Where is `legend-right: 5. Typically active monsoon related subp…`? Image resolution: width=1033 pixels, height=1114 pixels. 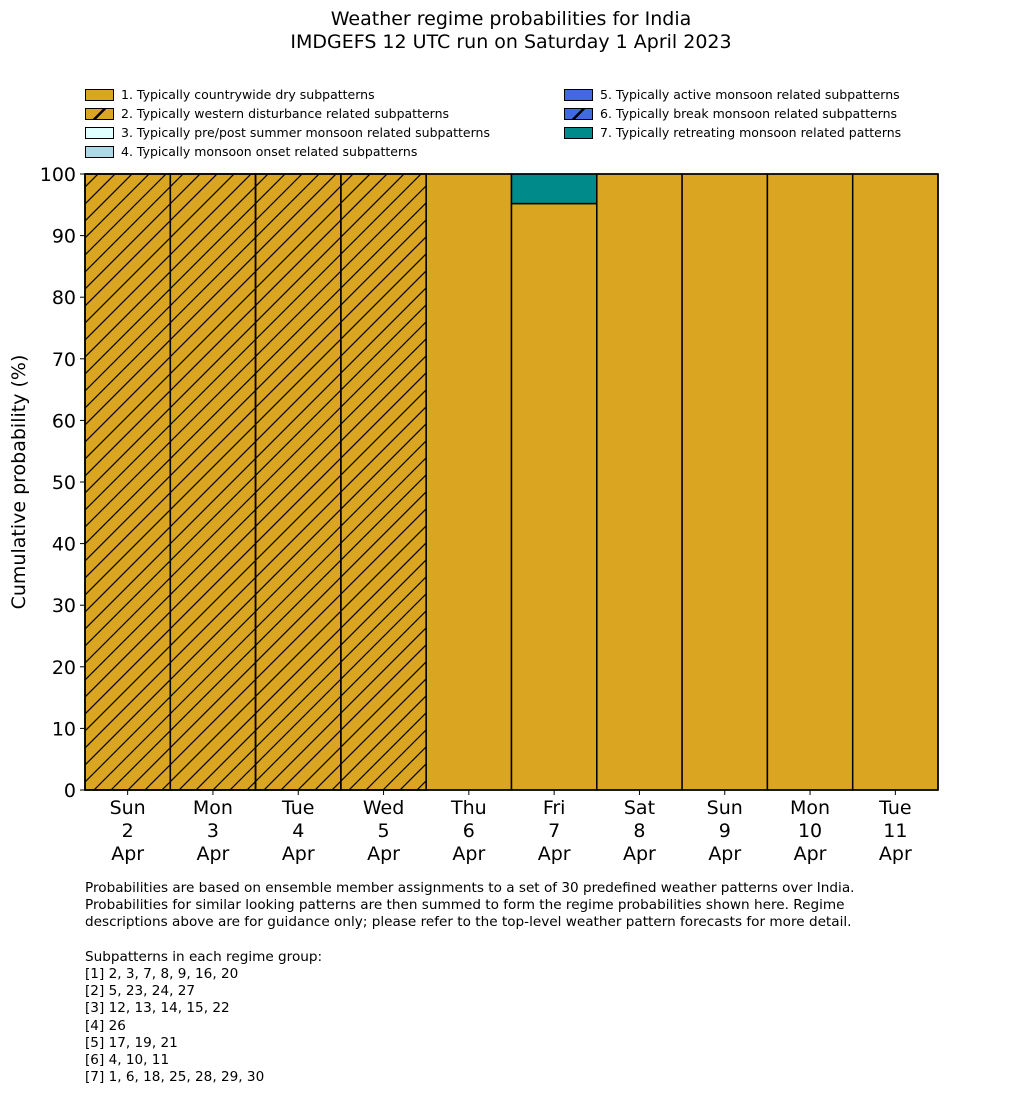
legend-right: 5. Typically active monsoon related subp… is located at coordinates (732, 113).